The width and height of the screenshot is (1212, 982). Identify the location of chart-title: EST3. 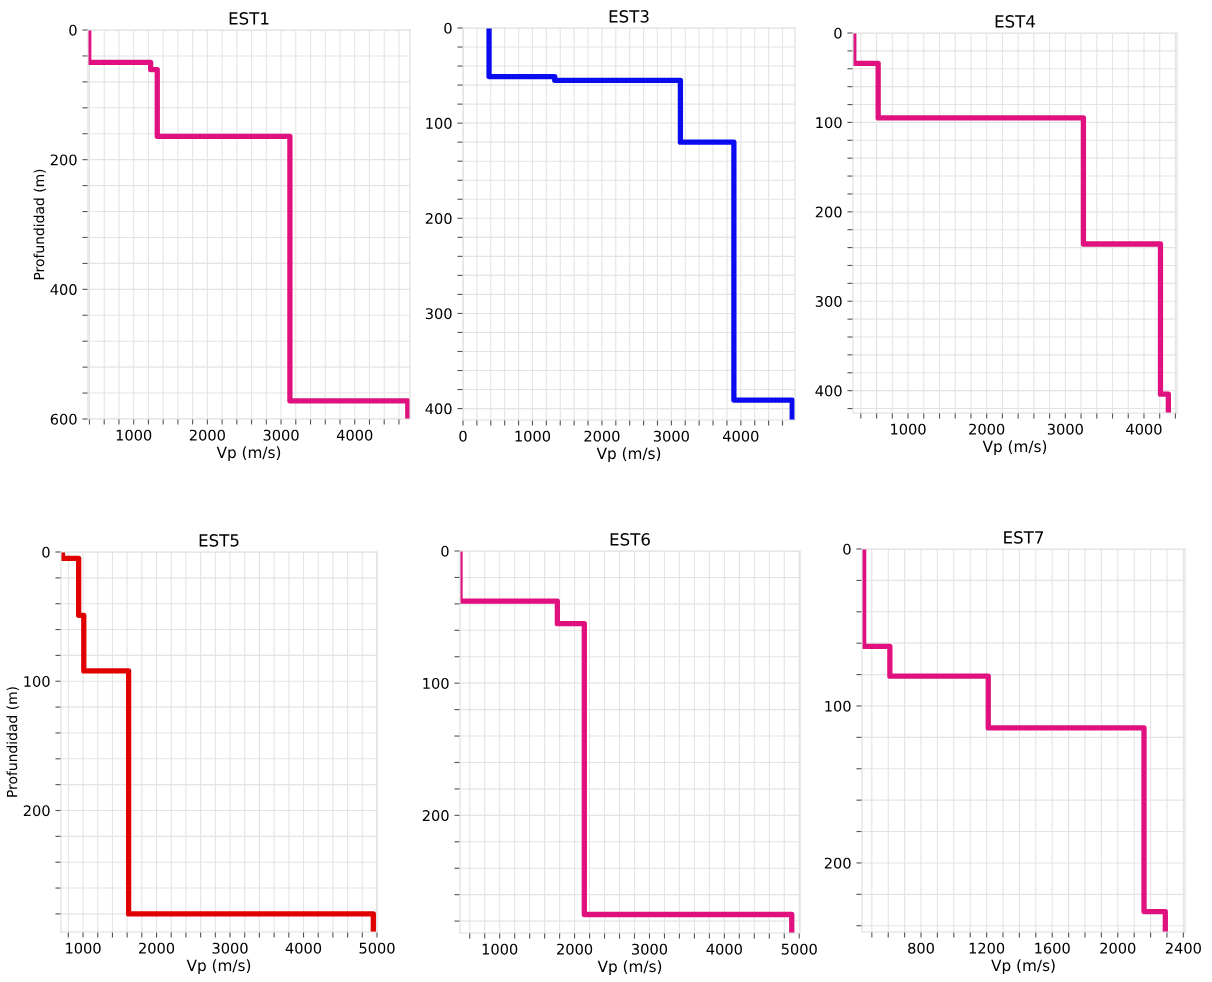
(629, 16).